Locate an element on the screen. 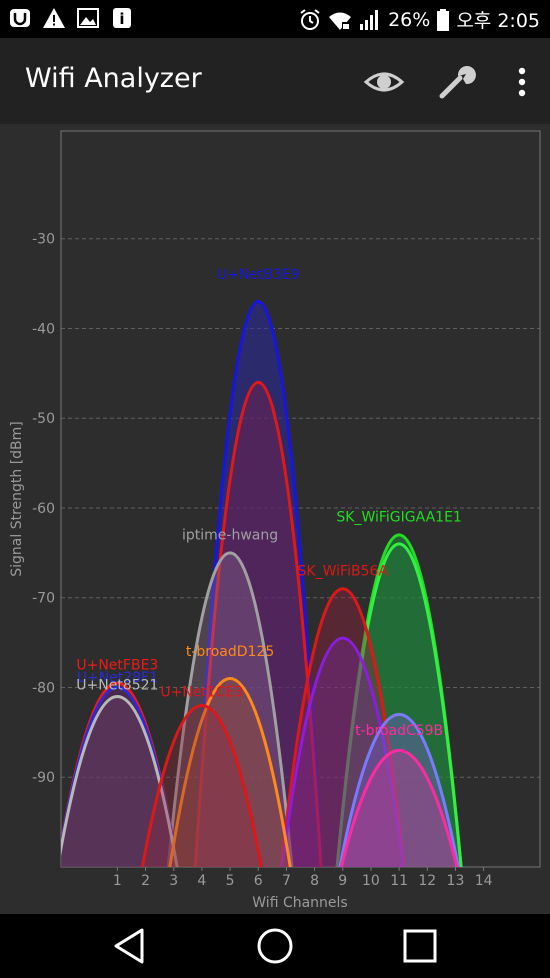 The image size is (550, 978). notification-u-icon is located at coordinates (20, 18).